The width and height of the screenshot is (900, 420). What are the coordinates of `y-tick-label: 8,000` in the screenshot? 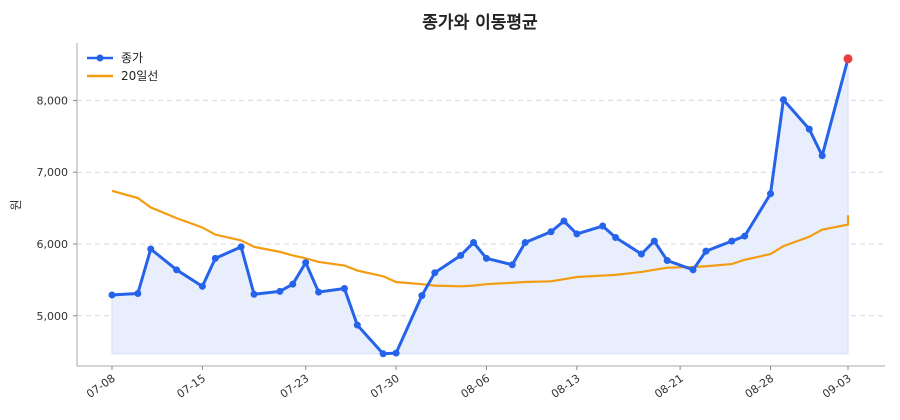 It's located at (53, 100).